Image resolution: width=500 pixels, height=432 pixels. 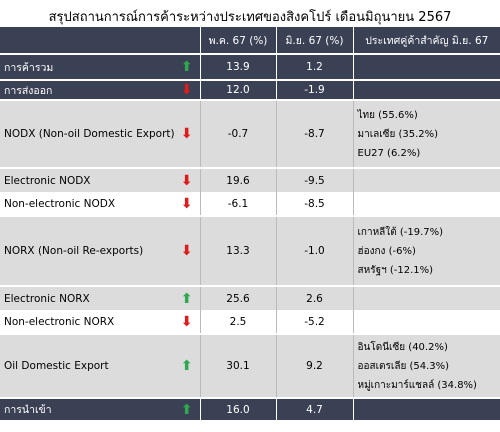 I want to click on table-row: การนำเข้า ⬆ 16.0 4.7, so click(x=250, y=408).